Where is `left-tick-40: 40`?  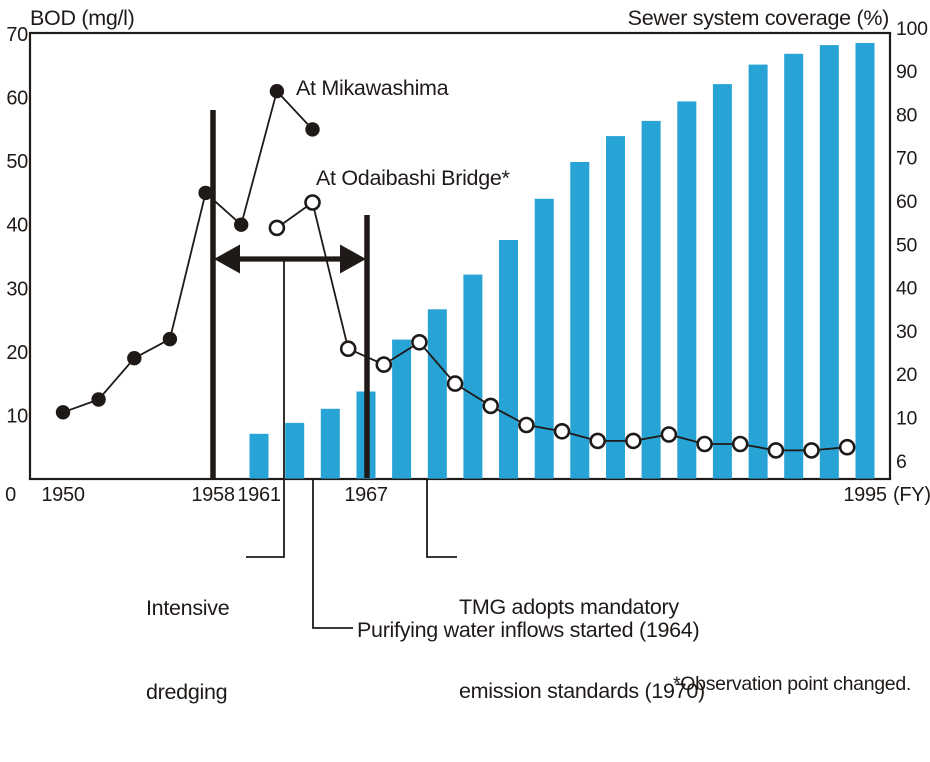
left-tick-40: 40 is located at coordinates (17, 226).